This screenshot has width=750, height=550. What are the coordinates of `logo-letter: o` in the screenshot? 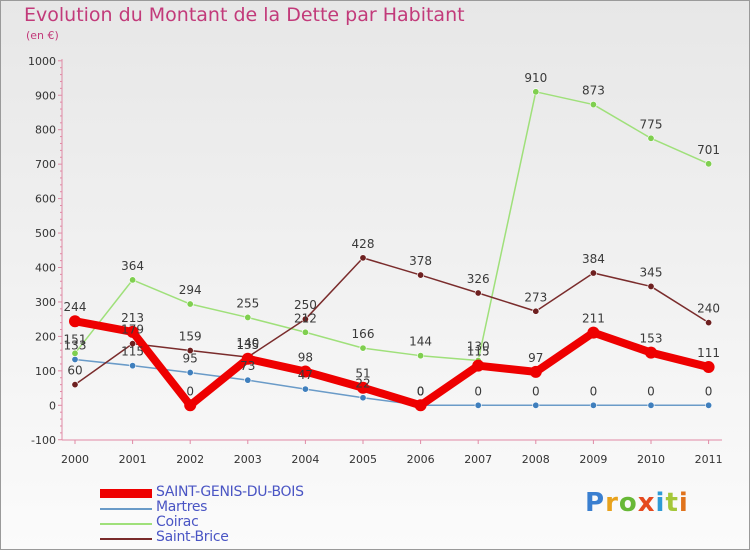 It's located at (628, 503).